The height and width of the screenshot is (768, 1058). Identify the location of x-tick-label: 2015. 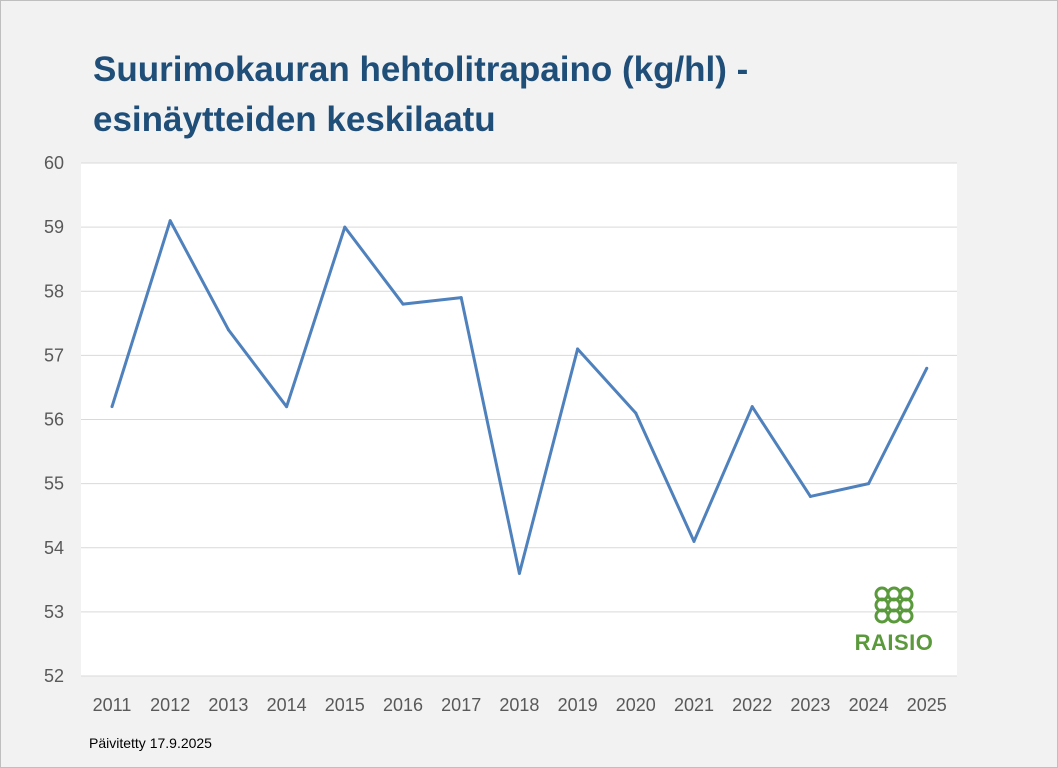
(345, 705).